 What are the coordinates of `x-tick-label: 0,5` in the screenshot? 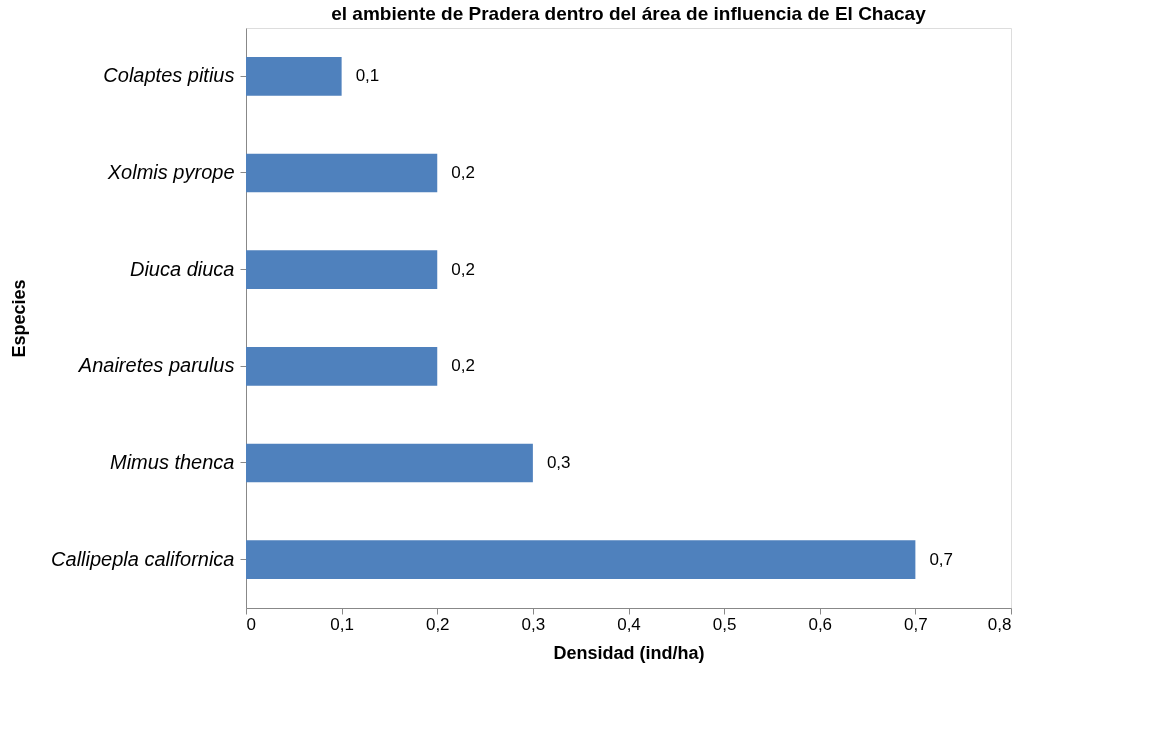 It's located at (724, 624).